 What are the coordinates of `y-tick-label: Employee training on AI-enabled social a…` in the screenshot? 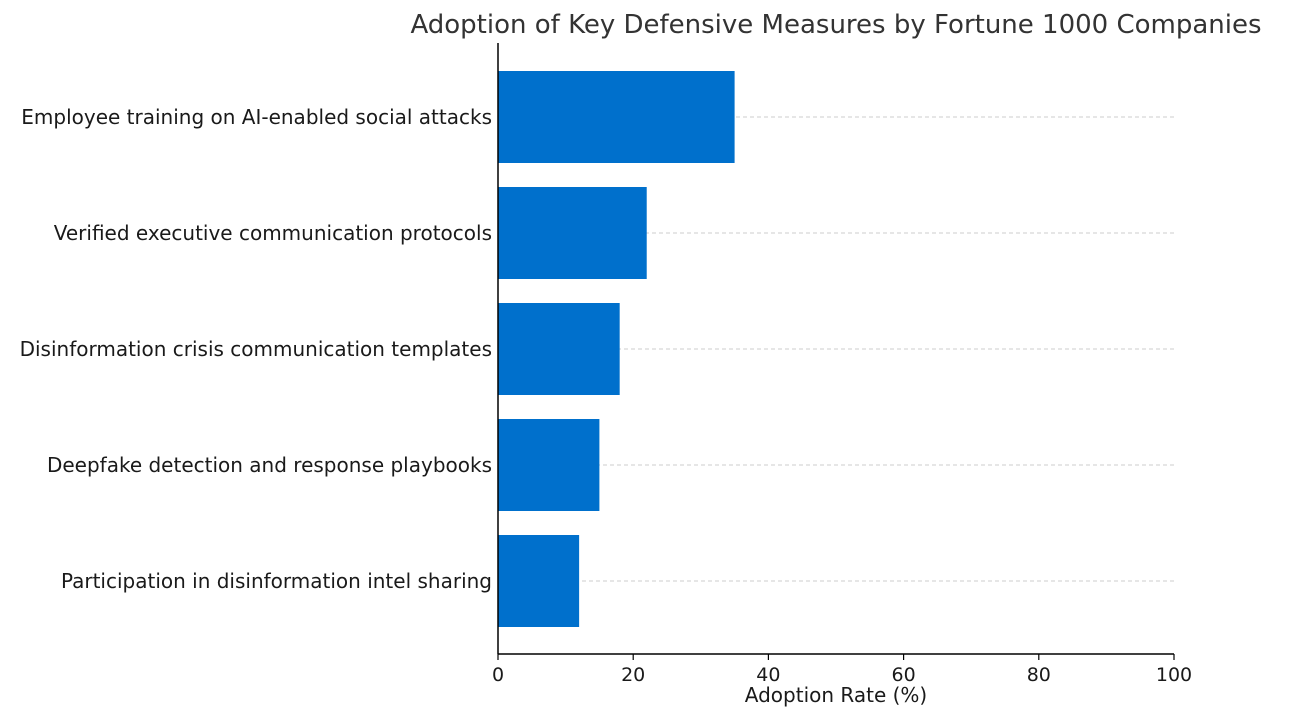 It's located at (256, 117).